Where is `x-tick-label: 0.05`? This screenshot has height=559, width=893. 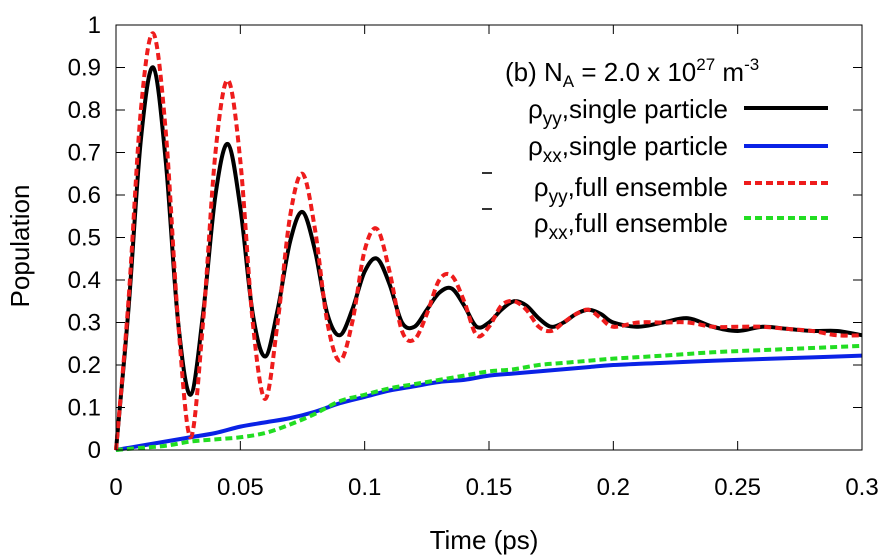 x-tick-label: 0.05 is located at coordinates (240, 487).